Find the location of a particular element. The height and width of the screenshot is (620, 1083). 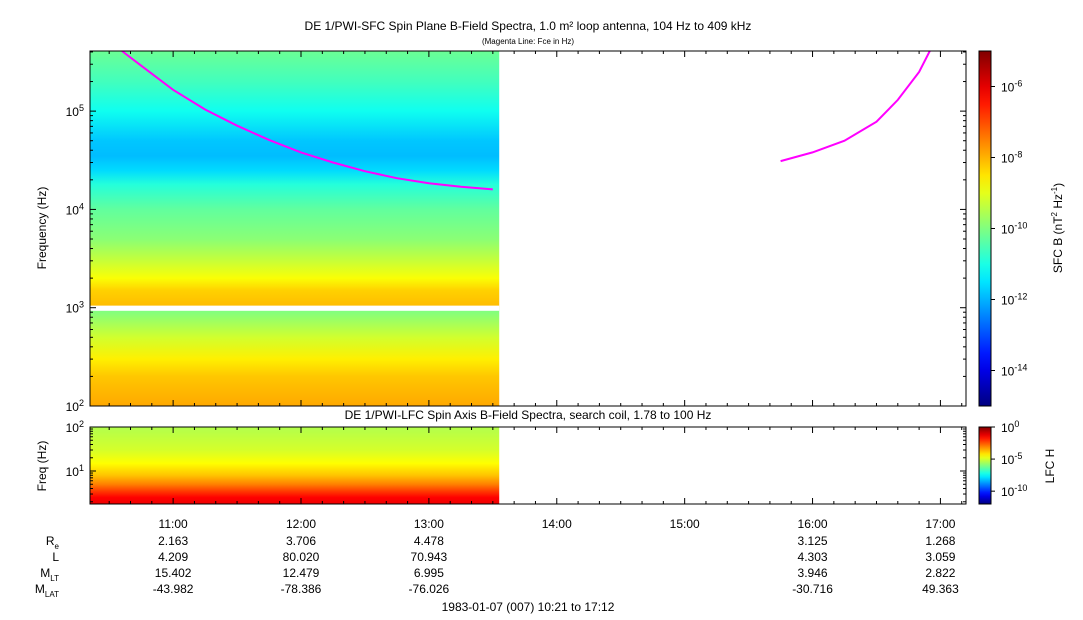

sfc-colorbar-tick-label: 10⁻⁸ is located at coordinates (1011, 158).